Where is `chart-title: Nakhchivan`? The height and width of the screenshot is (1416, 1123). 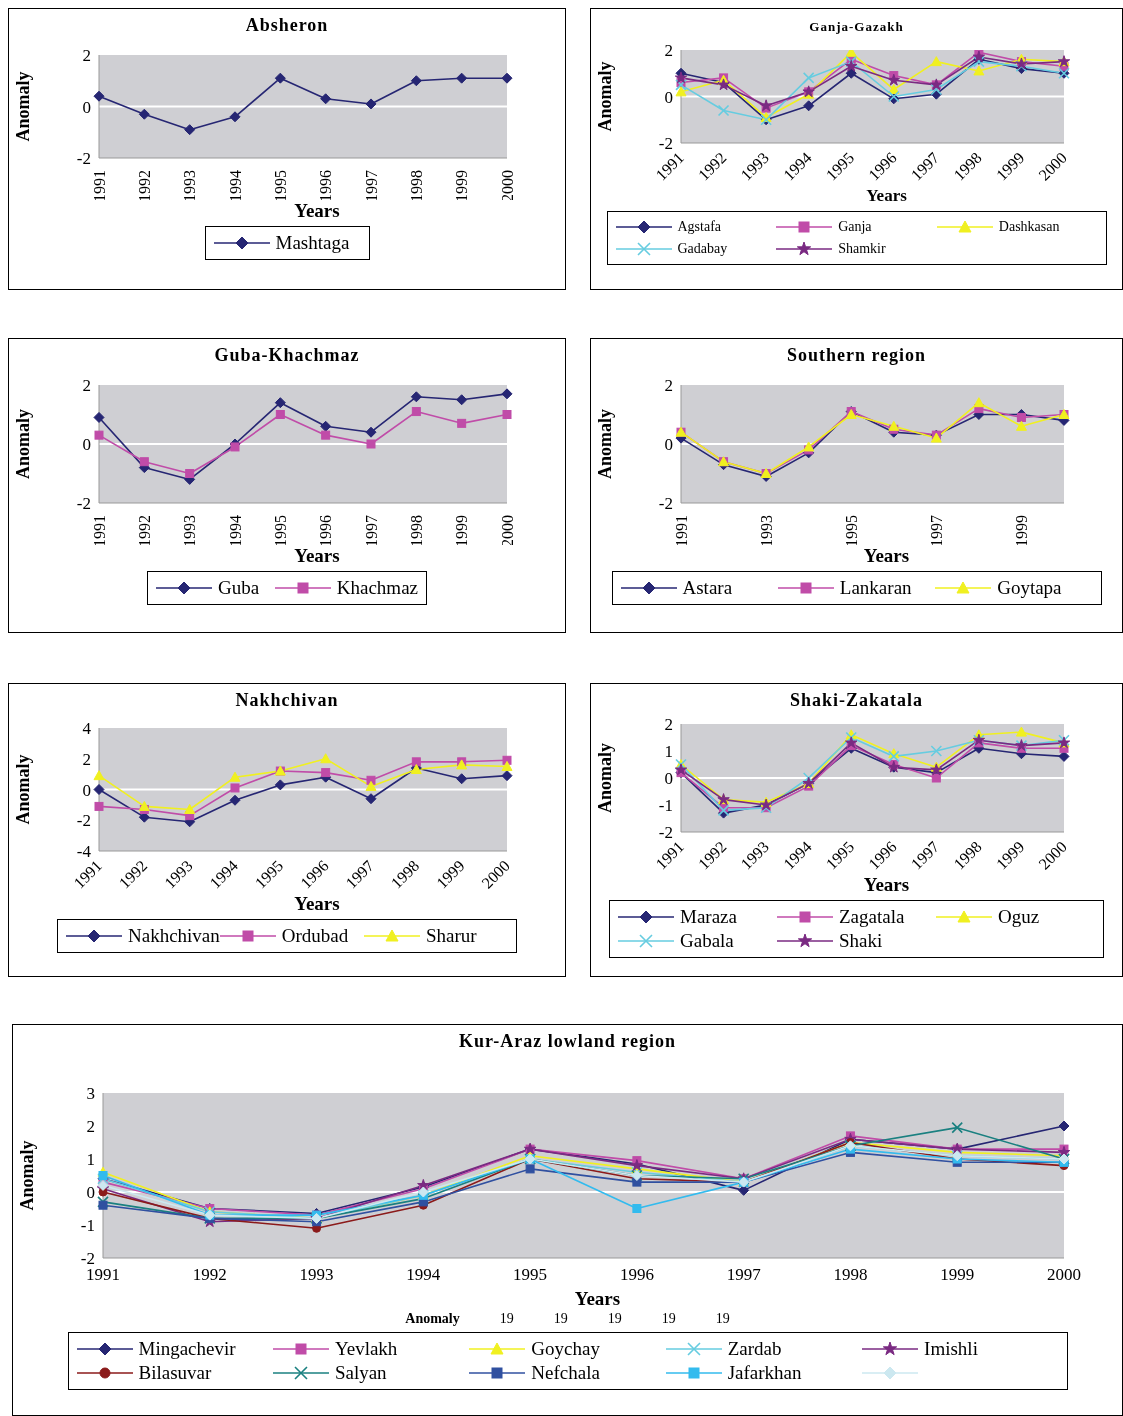 chart-title: Nakhchivan is located at coordinates (287, 700).